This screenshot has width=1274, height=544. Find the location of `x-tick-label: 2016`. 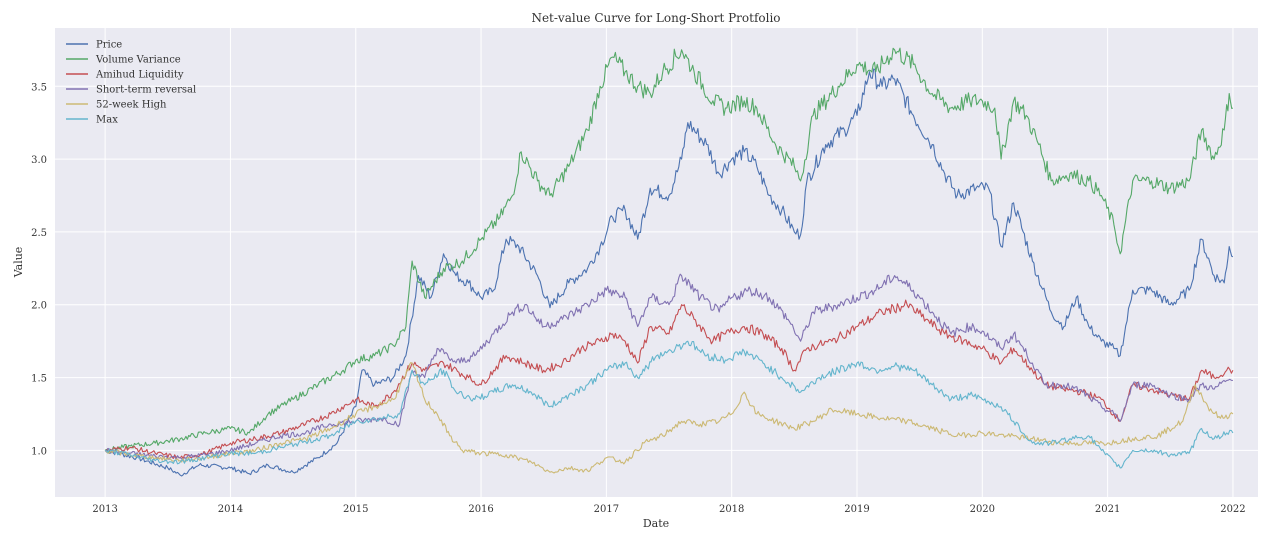

x-tick-label: 2016 is located at coordinates (480, 509).